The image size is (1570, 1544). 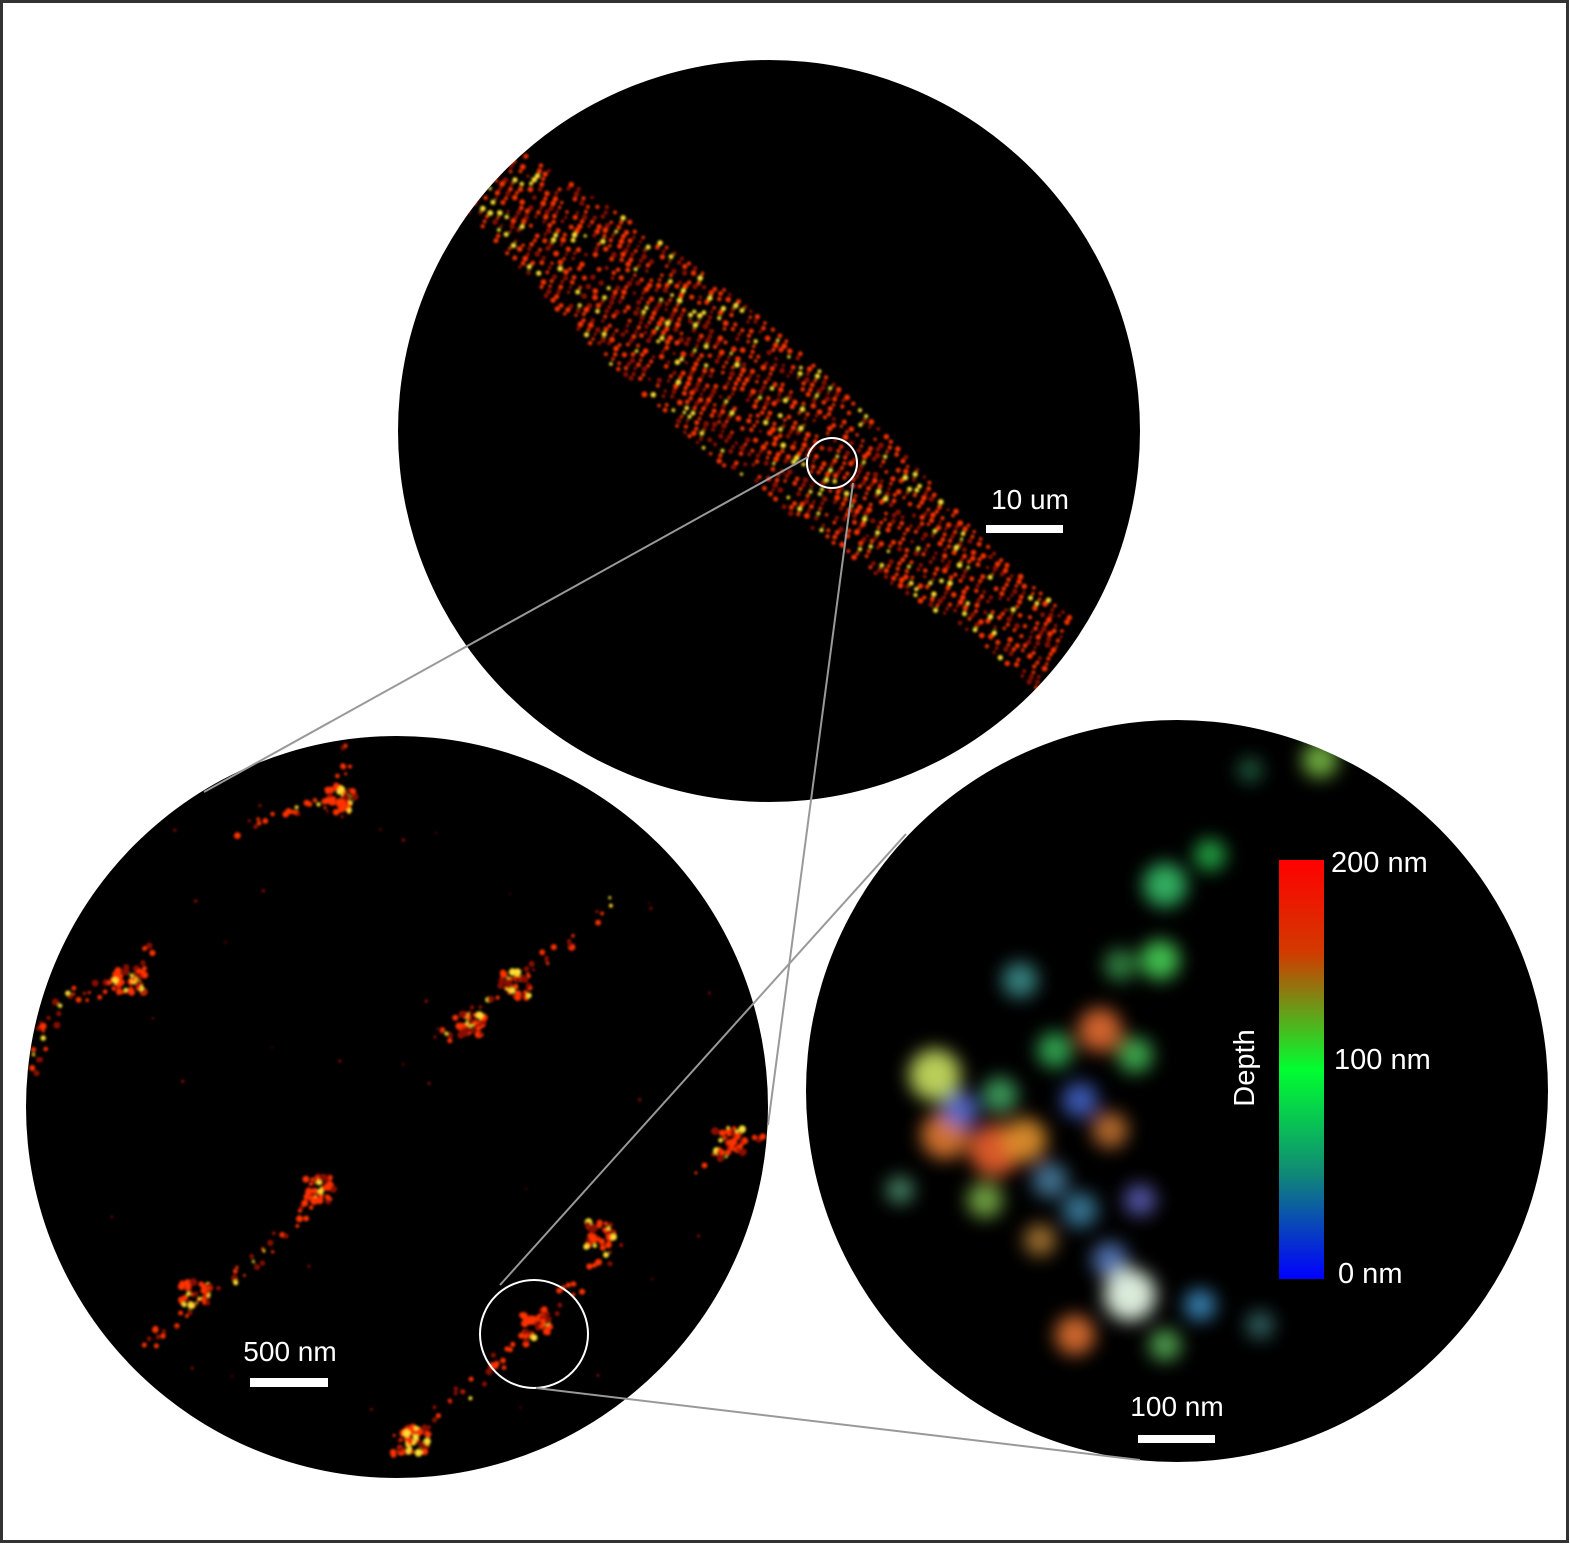 What do you see at coordinates (1370, 1274) in the screenshot?
I see `colorbar-min-label: 0 nm` at bounding box center [1370, 1274].